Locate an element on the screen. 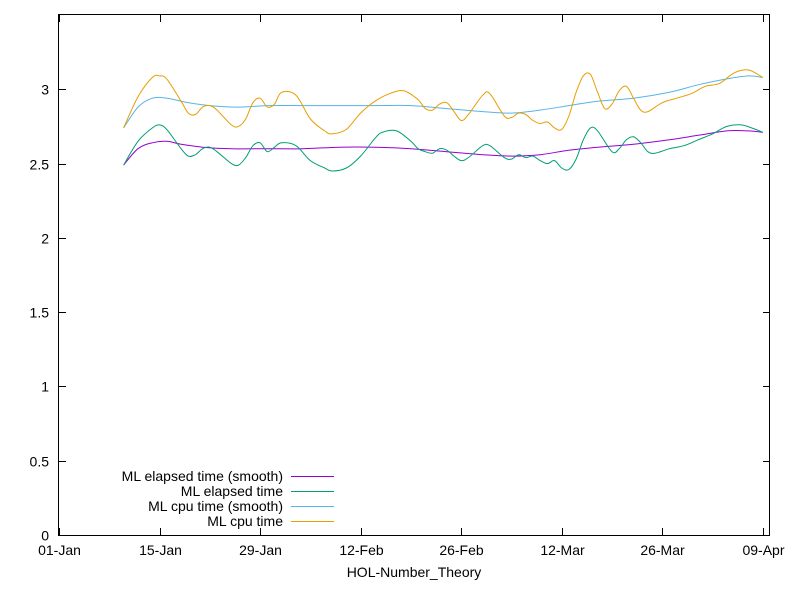 Image resolution: width=800 pixels, height=600 pixels. y-tick-label: 1.5 is located at coordinates (40, 313).